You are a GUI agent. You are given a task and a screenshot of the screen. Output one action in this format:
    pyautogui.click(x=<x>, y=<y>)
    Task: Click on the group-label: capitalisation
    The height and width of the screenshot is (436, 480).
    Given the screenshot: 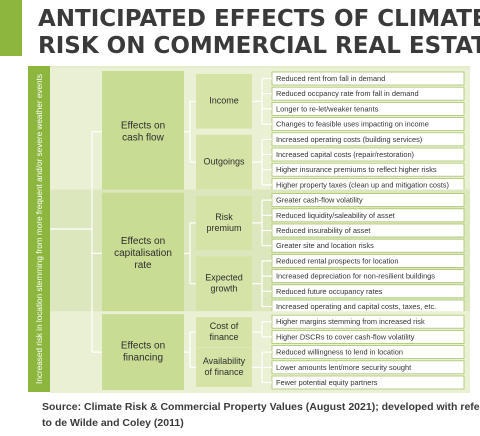 What is the action you would take?
    pyautogui.click(x=143, y=253)
    